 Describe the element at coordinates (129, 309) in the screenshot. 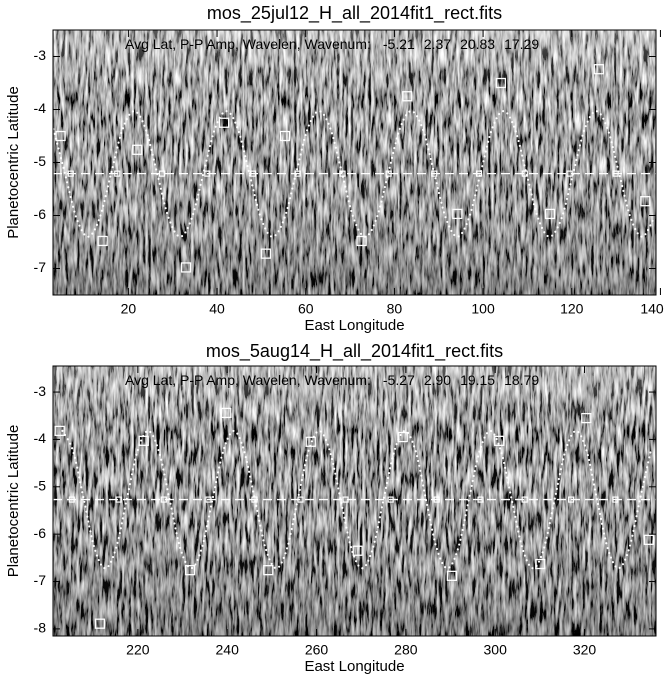

I see `x-tick-label: 20` at that location.